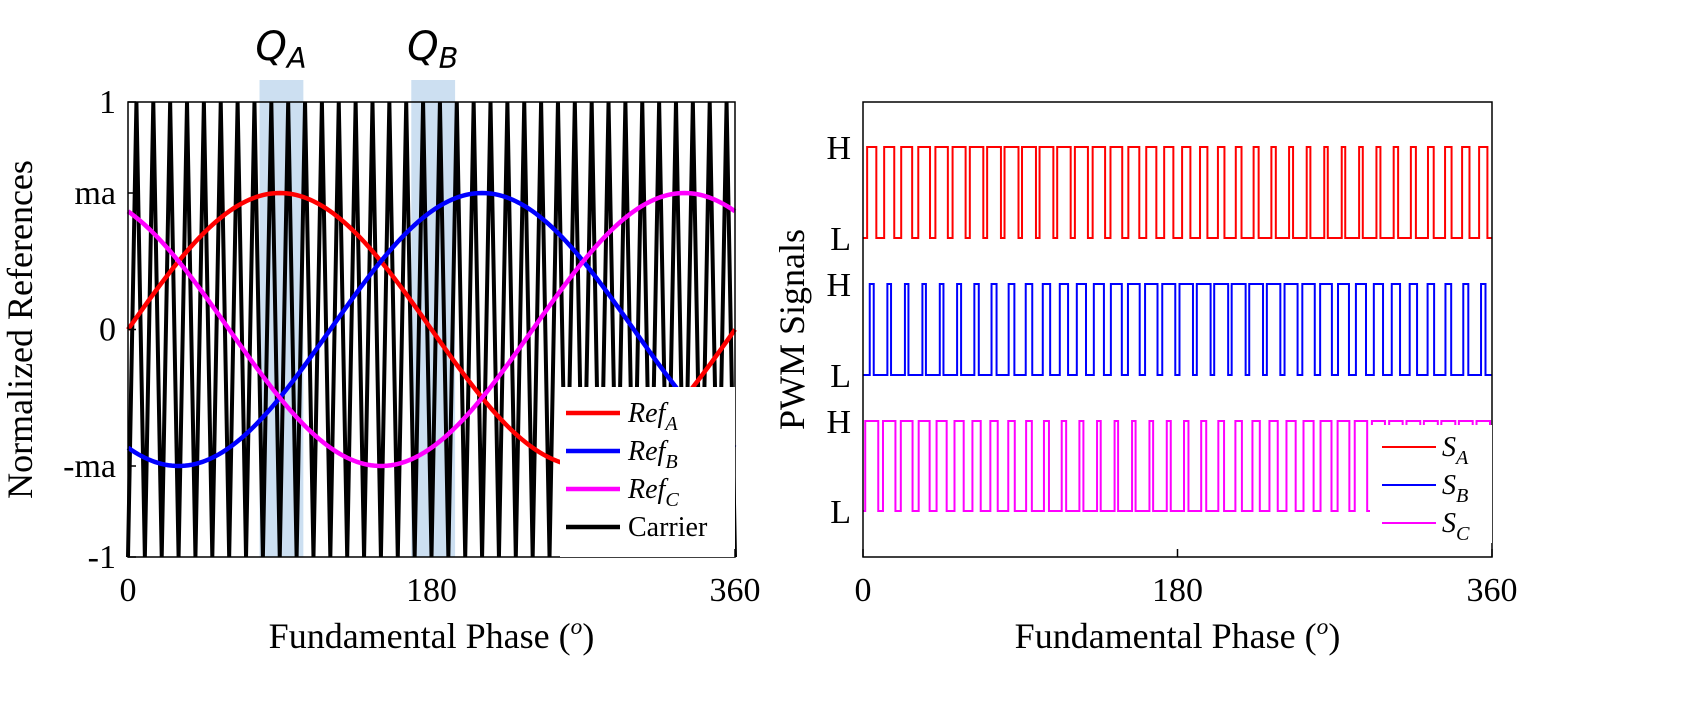 Image resolution: width=1693 pixels, height=717 pixels. I want to click on ref-series-ref-c, so click(431, 329).